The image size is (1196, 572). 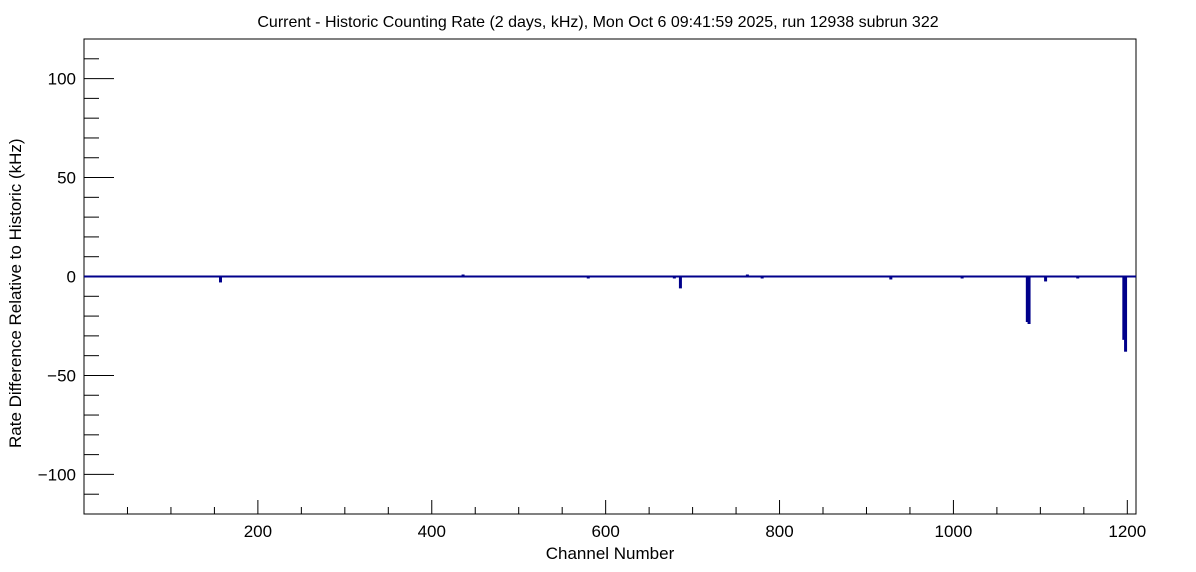 I want to click on y-axis-tick-labels: −100 −50 0 50 100, so click(x=57, y=277).